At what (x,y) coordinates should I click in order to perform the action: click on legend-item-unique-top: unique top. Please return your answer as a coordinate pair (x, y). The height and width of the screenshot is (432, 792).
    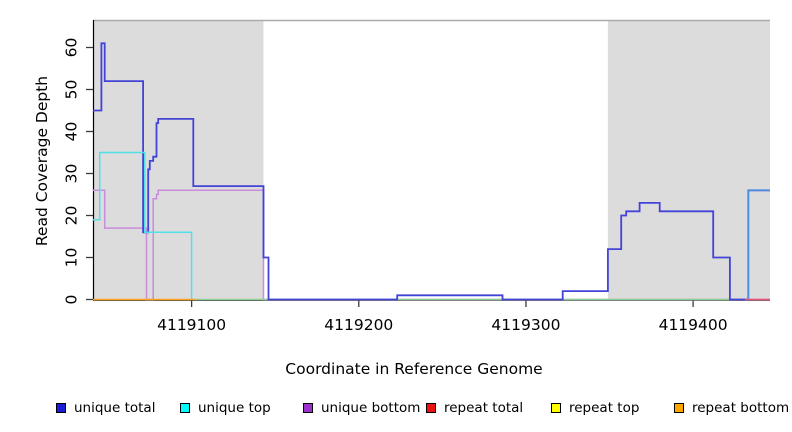
    Looking at the image, I should click on (225, 408).